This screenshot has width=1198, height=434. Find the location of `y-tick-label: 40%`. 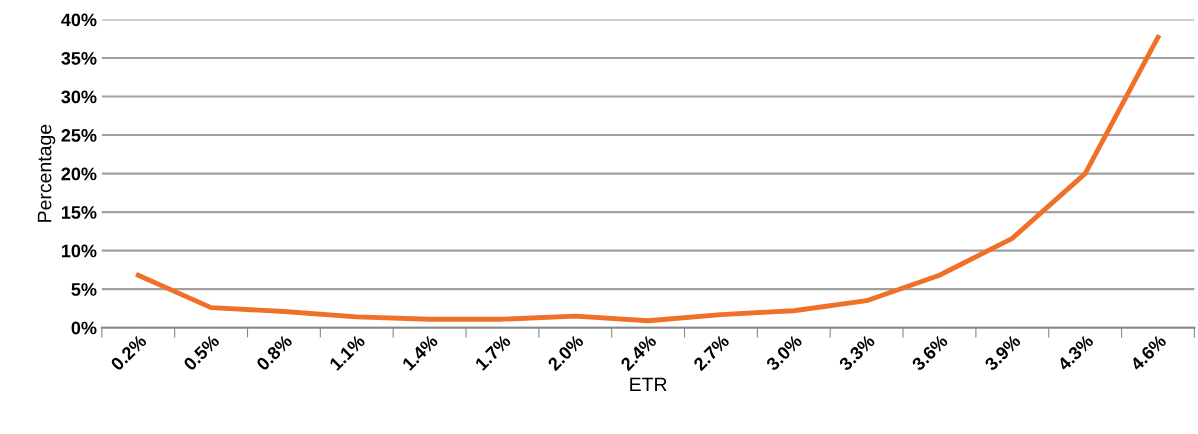

y-tick-label: 40% is located at coordinates (79, 20).